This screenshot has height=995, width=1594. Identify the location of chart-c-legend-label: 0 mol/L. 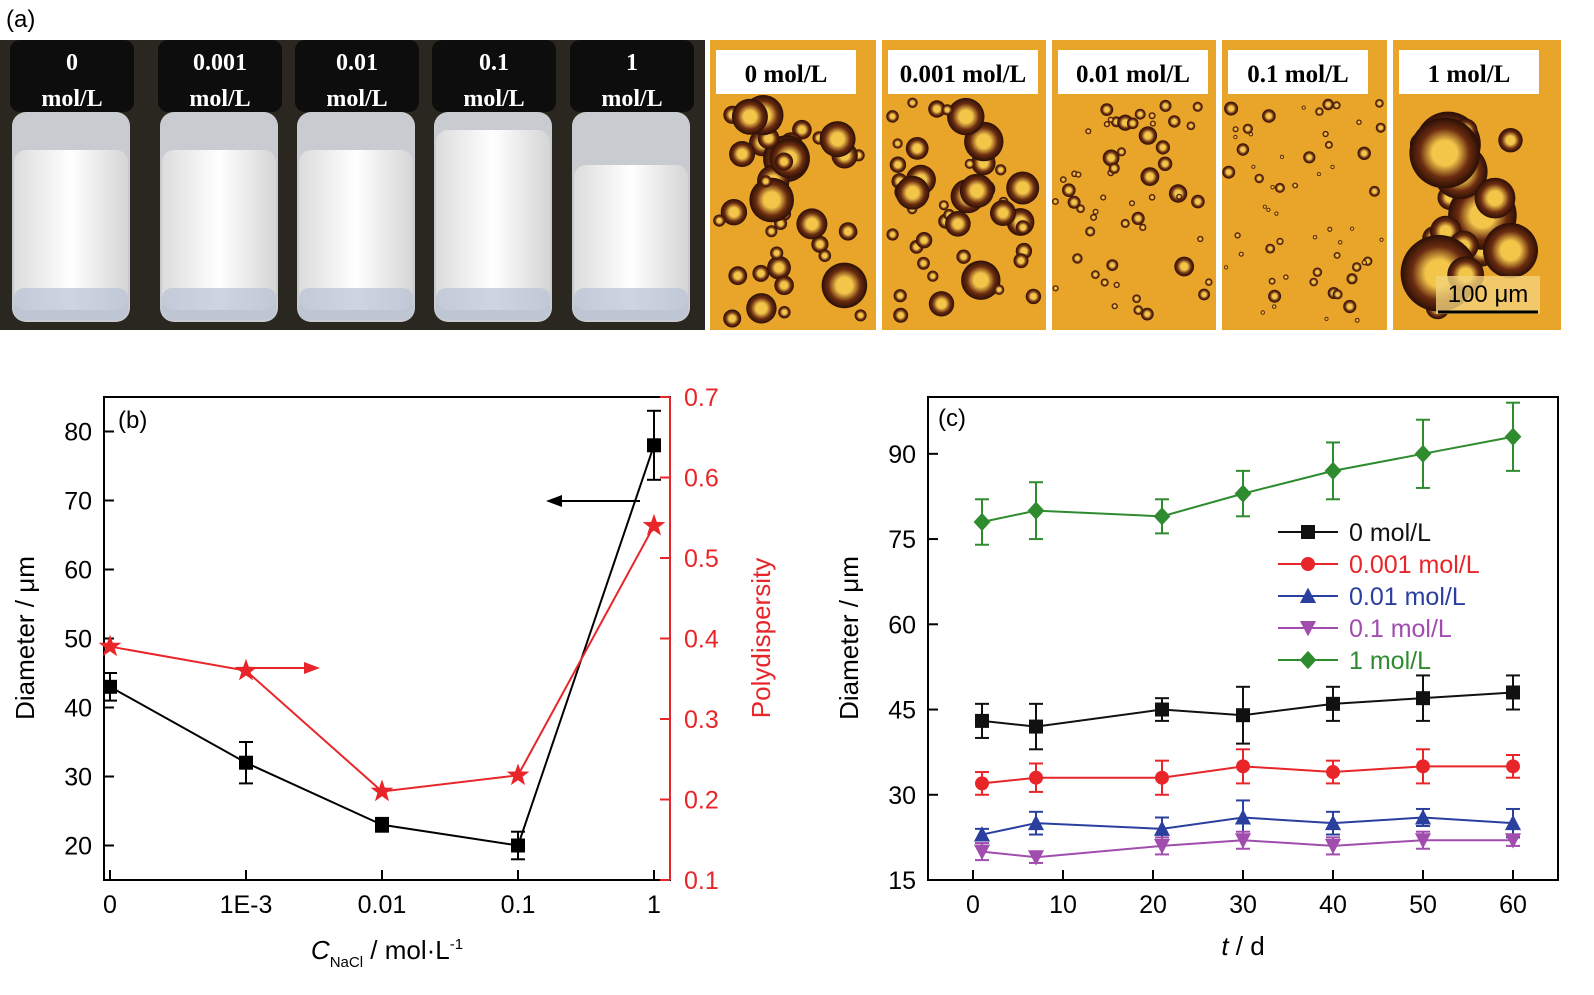
(1390, 533).